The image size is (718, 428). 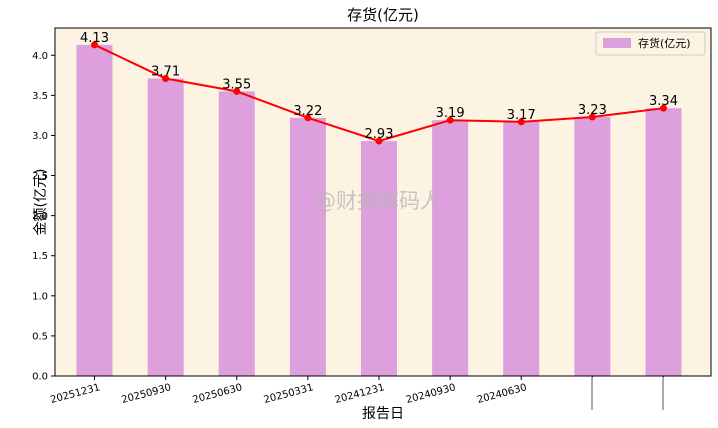 I want to click on x-label-overlay, so click(x=623, y=393).